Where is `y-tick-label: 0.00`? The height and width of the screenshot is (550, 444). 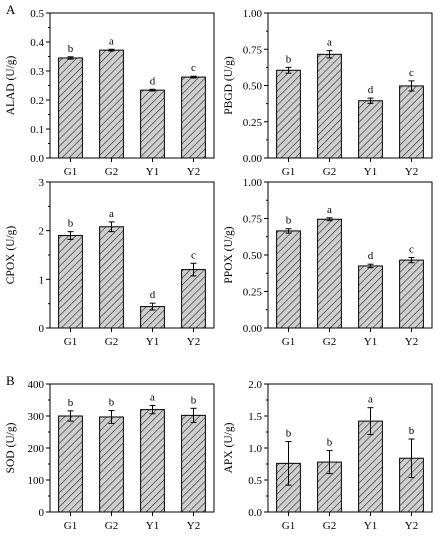
y-tick-label: 0.00 is located at coordinates (253, 159).